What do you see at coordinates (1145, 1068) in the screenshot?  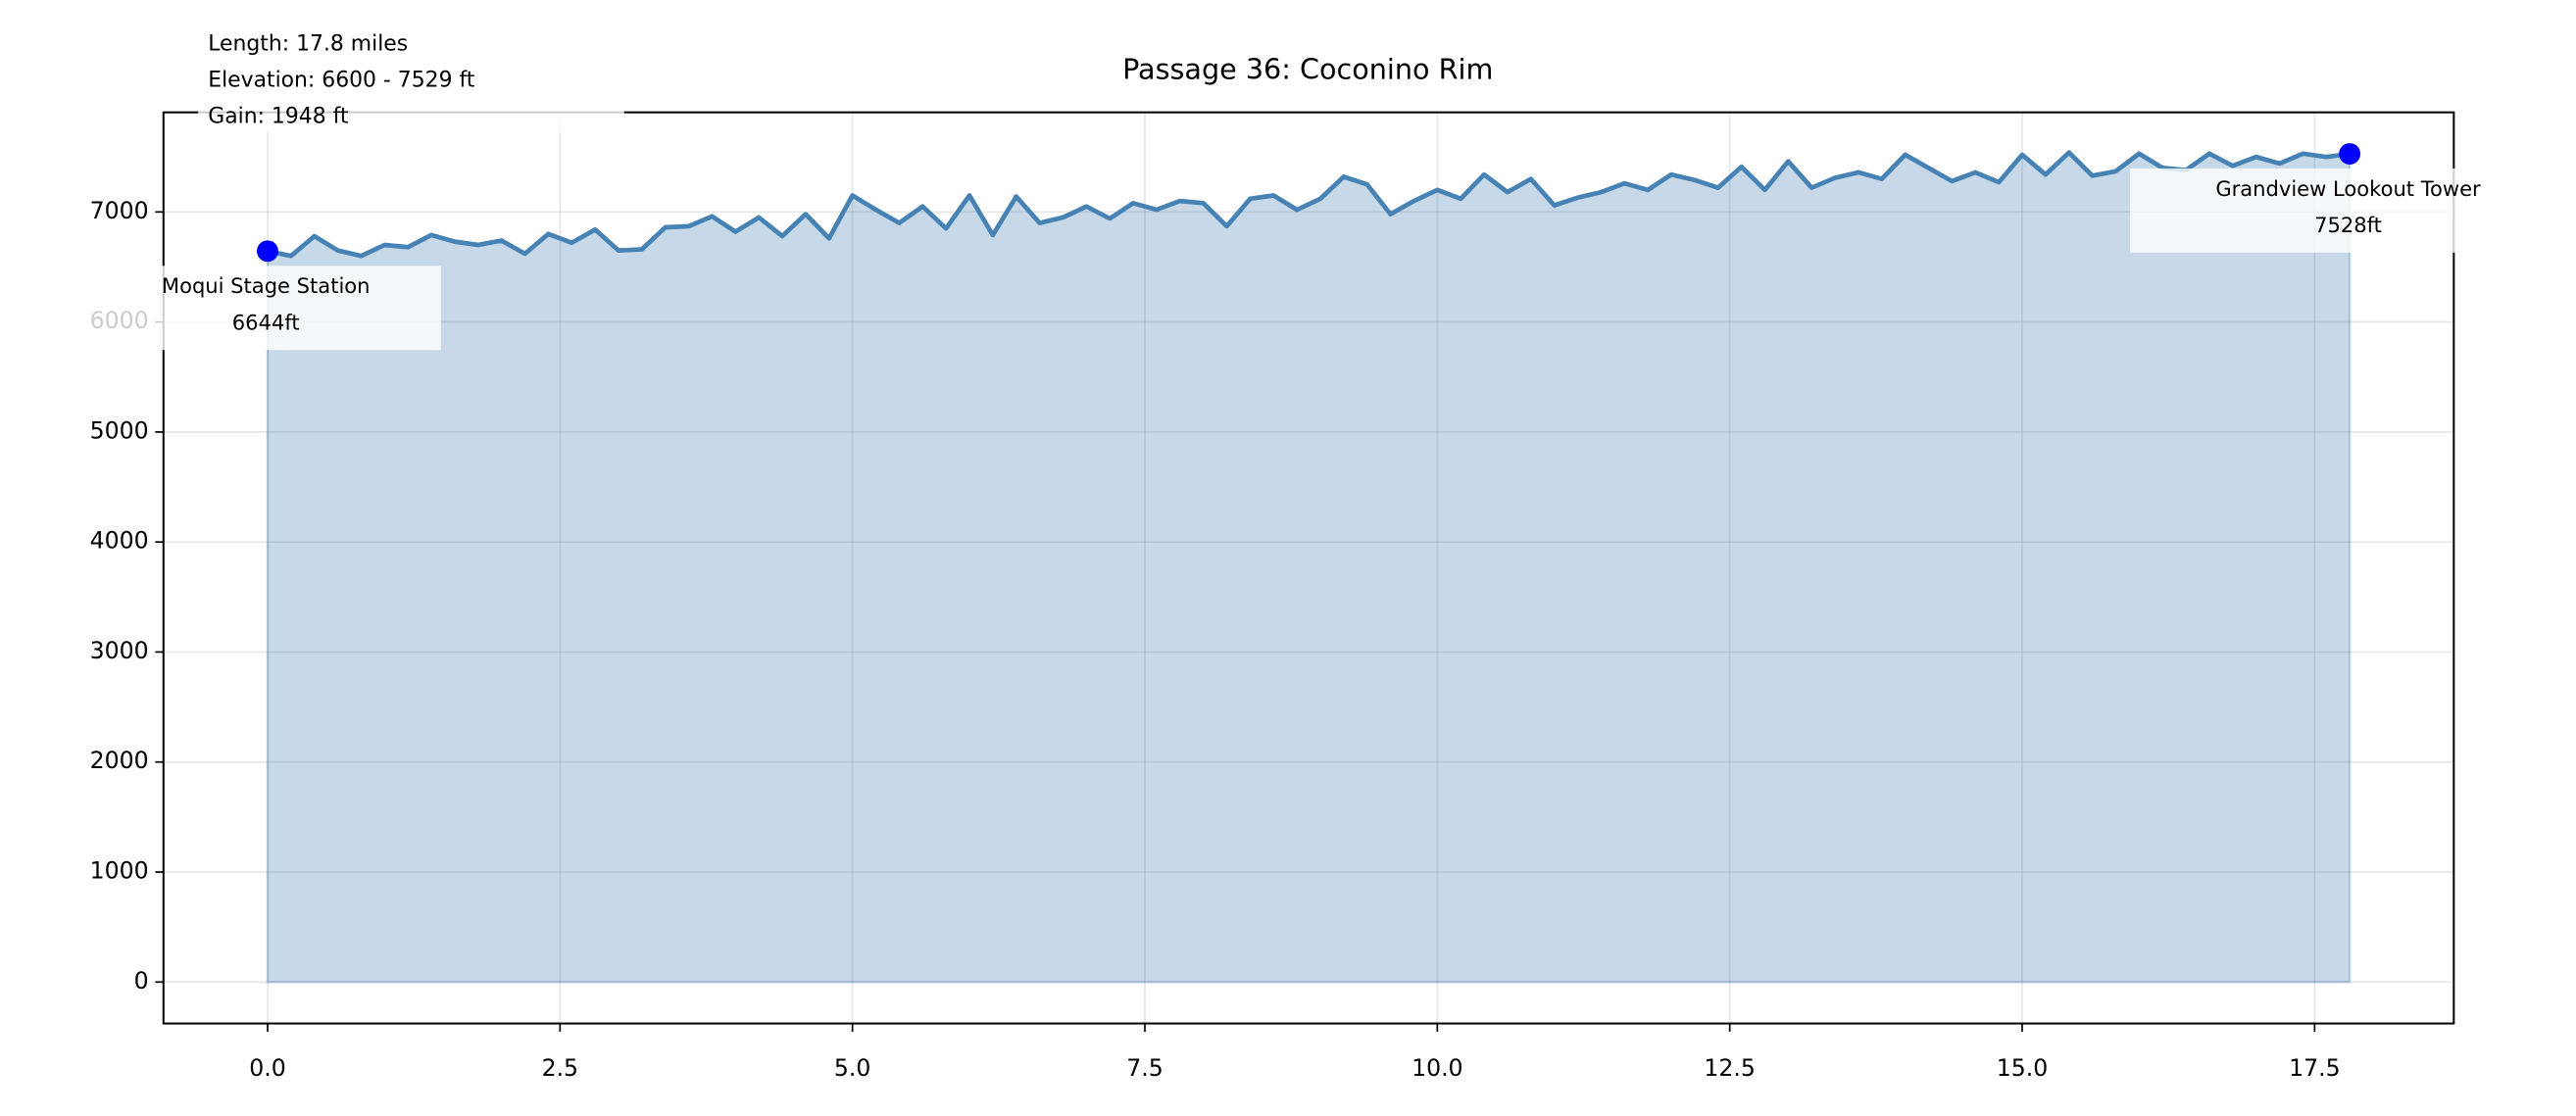 I see `x-tick-label: 7.5` at bounding box center [1145, 1068].